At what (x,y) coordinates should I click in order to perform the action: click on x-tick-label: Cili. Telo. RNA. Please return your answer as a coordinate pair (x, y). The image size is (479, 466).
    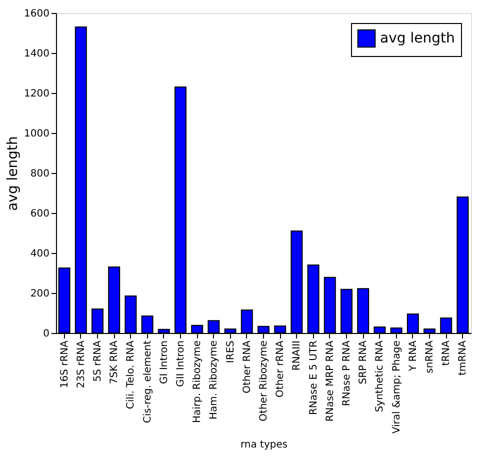
    Looking at the image, I should click on (131, 375).